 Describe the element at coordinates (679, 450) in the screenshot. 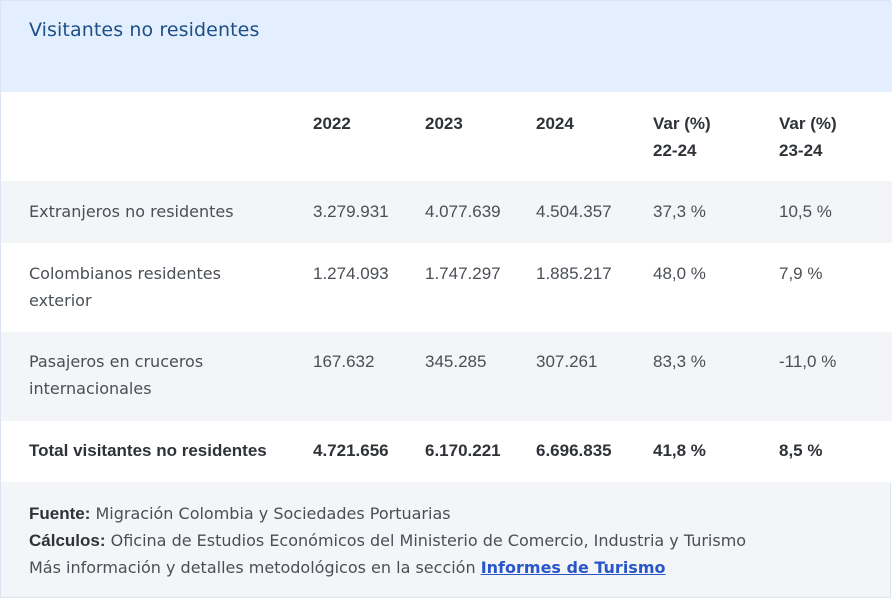

I see `total-var-22-24: 41,8 %` at that location.